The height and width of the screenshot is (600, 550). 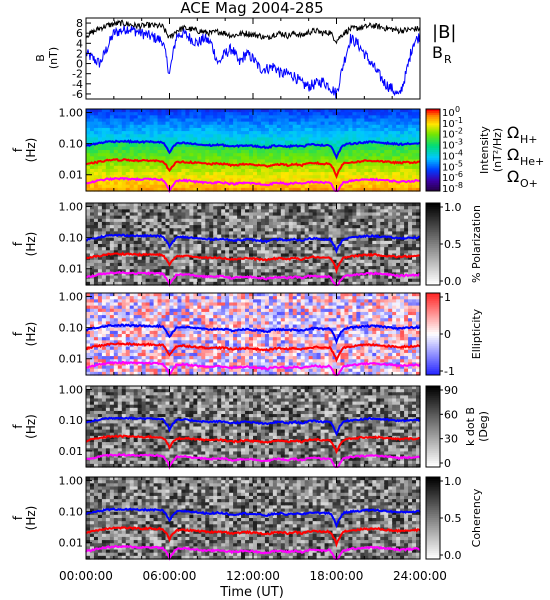 What do you see at coordinates (453, 481) in the screenshot?
I see `coherency-colorbar-tick-label: 1.0` at bounding box center [453, 481].